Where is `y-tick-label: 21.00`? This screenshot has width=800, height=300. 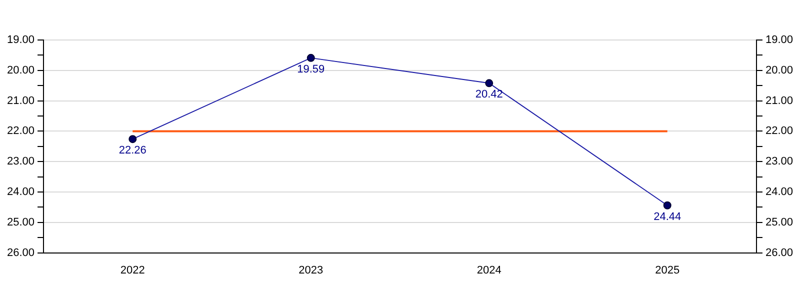
y-tick-label: 21.00 is located at coordinates (20, 100).